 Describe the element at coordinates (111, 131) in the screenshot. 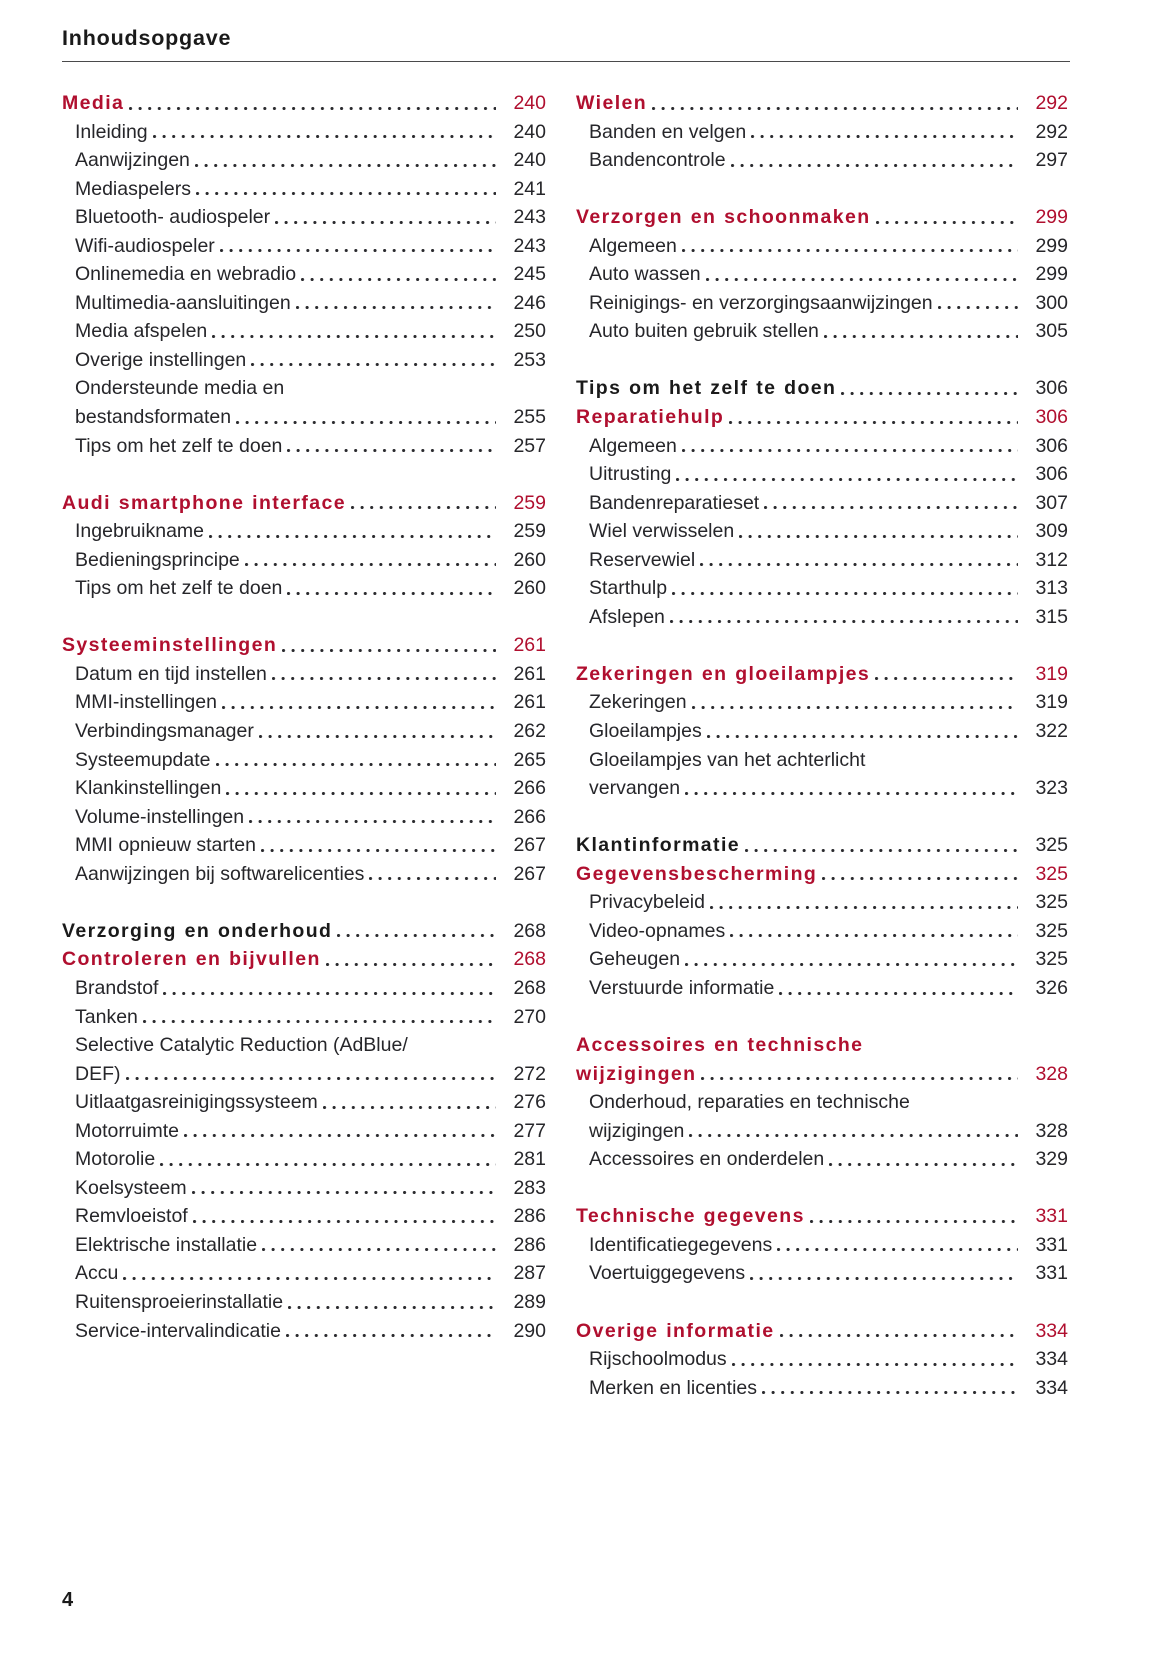

I see `toc-entry-label: Inleiding` at that location.